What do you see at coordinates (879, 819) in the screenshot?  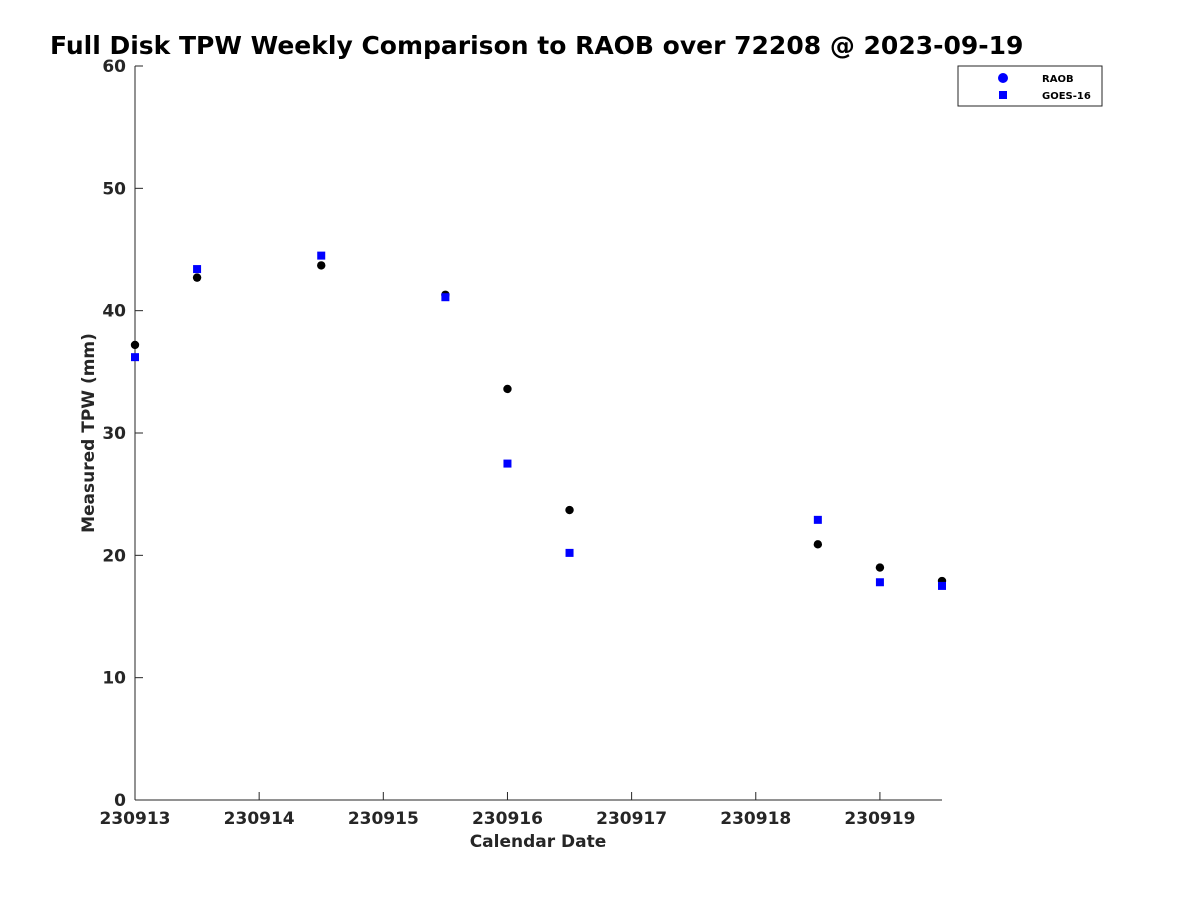 I see `x-tick-label: 230919` at bounding box center [879, 819].